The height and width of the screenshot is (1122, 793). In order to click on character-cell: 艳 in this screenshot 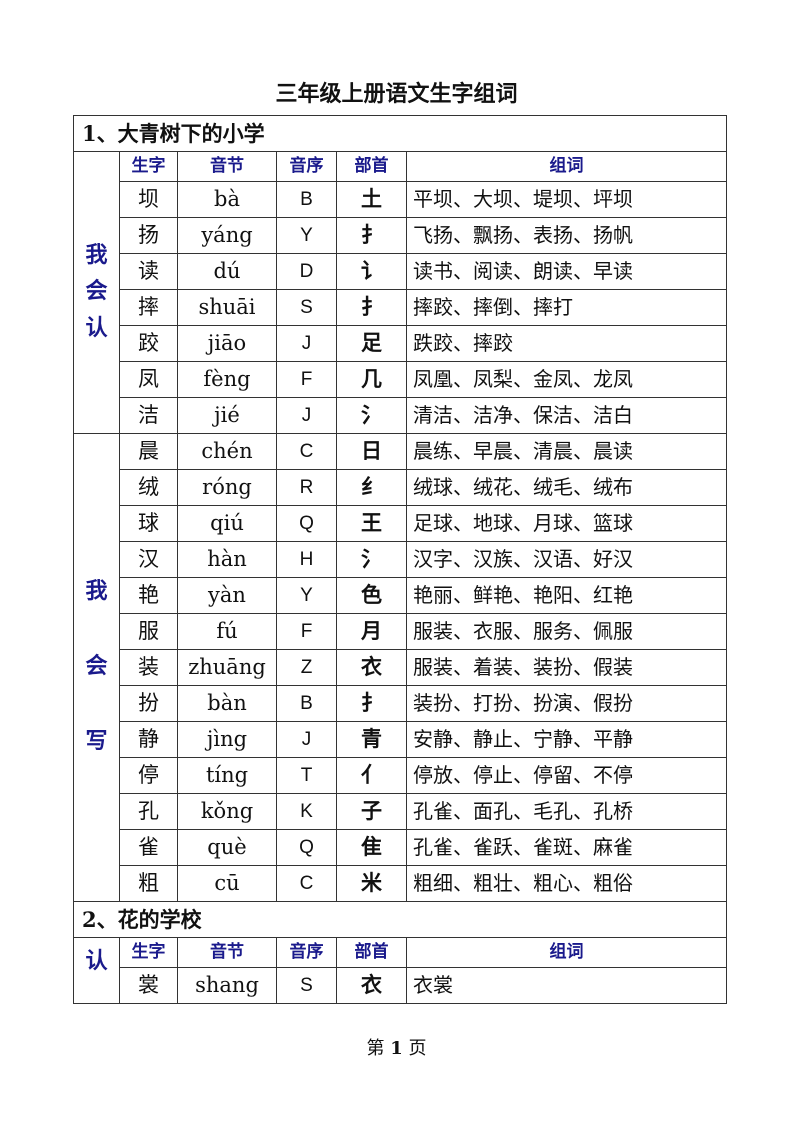, I will do `click(148, 595)`.